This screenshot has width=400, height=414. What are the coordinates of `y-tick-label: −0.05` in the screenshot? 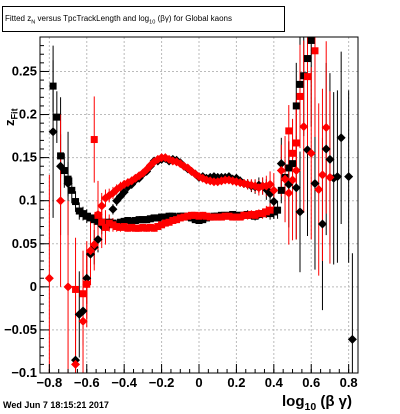 It's located at (20, 329).